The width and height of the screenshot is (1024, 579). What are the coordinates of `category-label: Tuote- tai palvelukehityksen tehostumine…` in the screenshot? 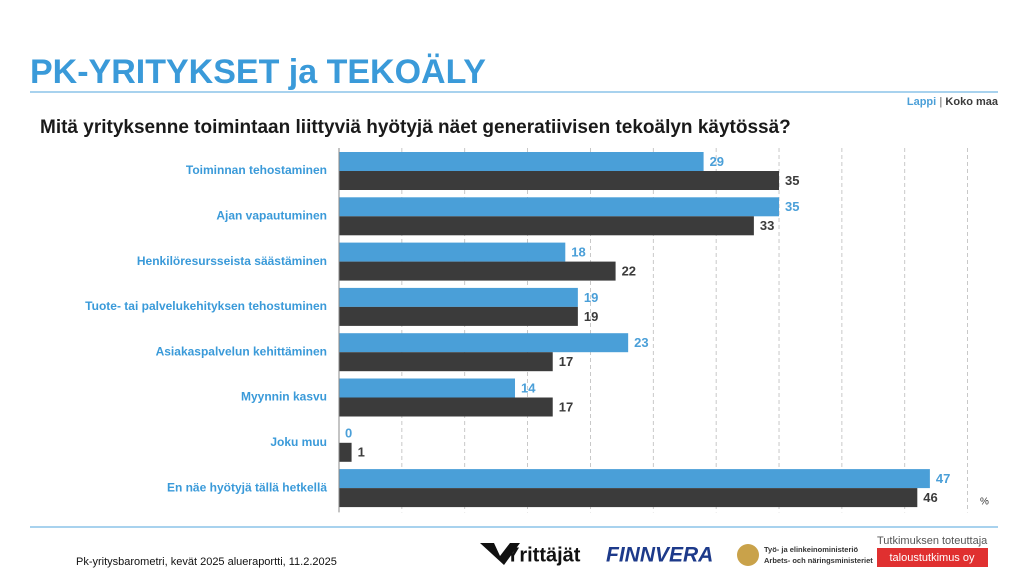 It's located at (206, 306).